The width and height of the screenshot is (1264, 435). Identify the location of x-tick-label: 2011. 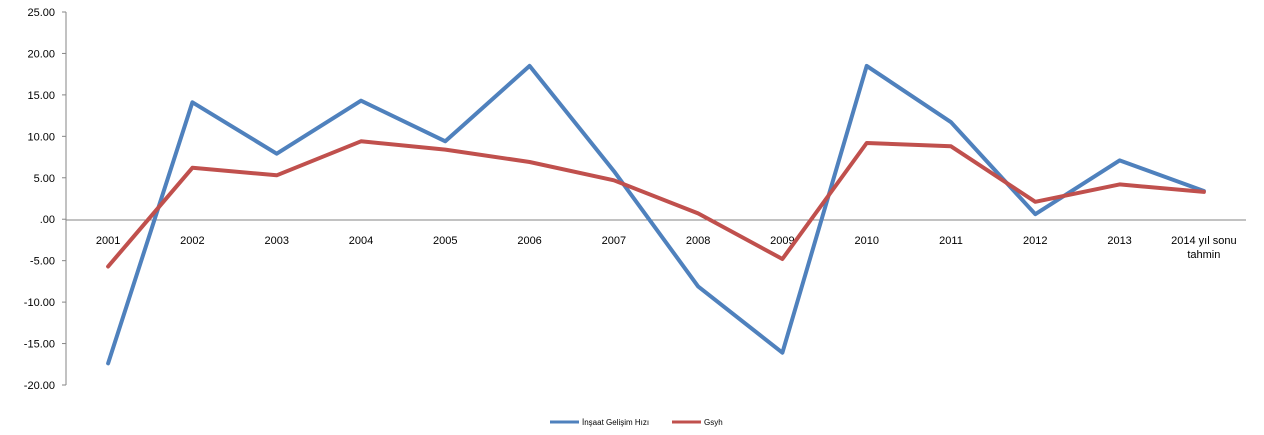
(951, 241).